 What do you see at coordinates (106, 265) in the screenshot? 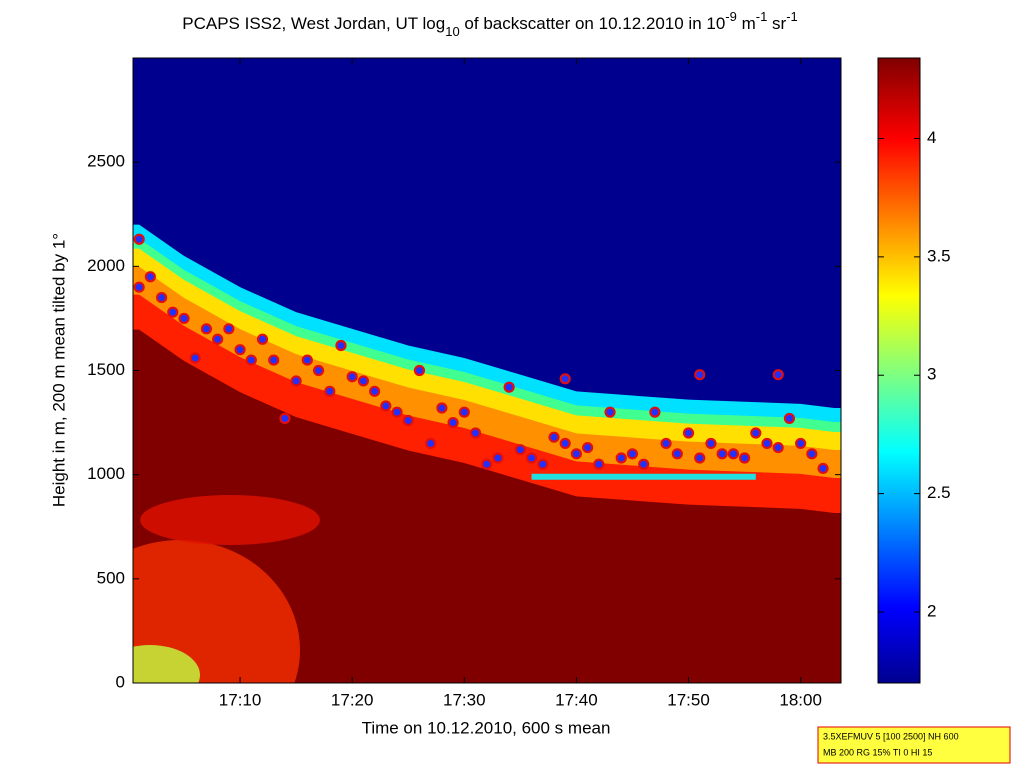
I see `y-tick-label: 2000` at bounding box center [106, 265].